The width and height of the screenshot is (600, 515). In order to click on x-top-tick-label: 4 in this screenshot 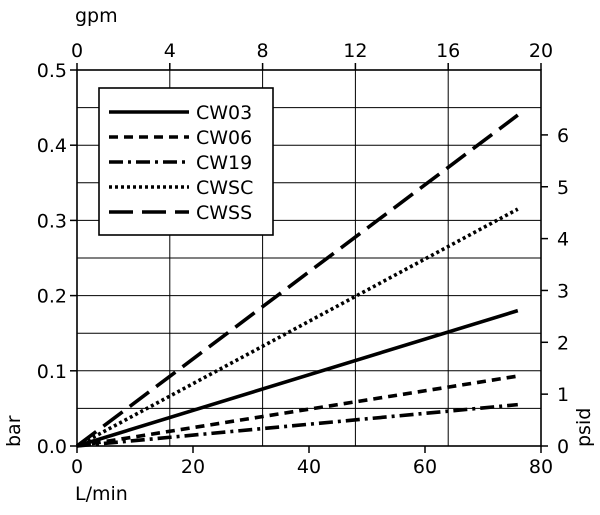, I will do `click(170, 51)`.